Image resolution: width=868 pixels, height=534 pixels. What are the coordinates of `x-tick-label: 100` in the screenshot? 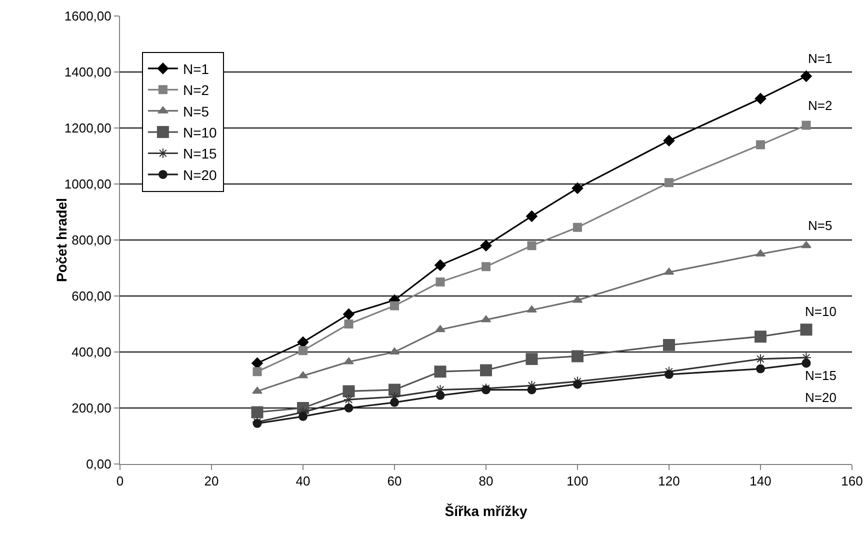 It's located at (577, 481).